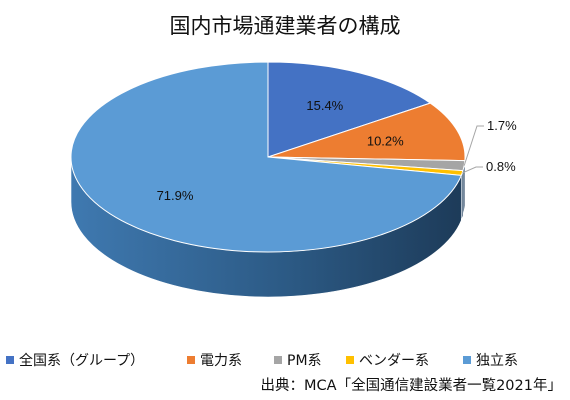 Image resolution: width=570 pixels, height=400 pixels. What do you see at coordinates (175, 195) in the screenshot?
I see `data-label-dokuritsu: 71.9%` at bounding box center [175, 195].